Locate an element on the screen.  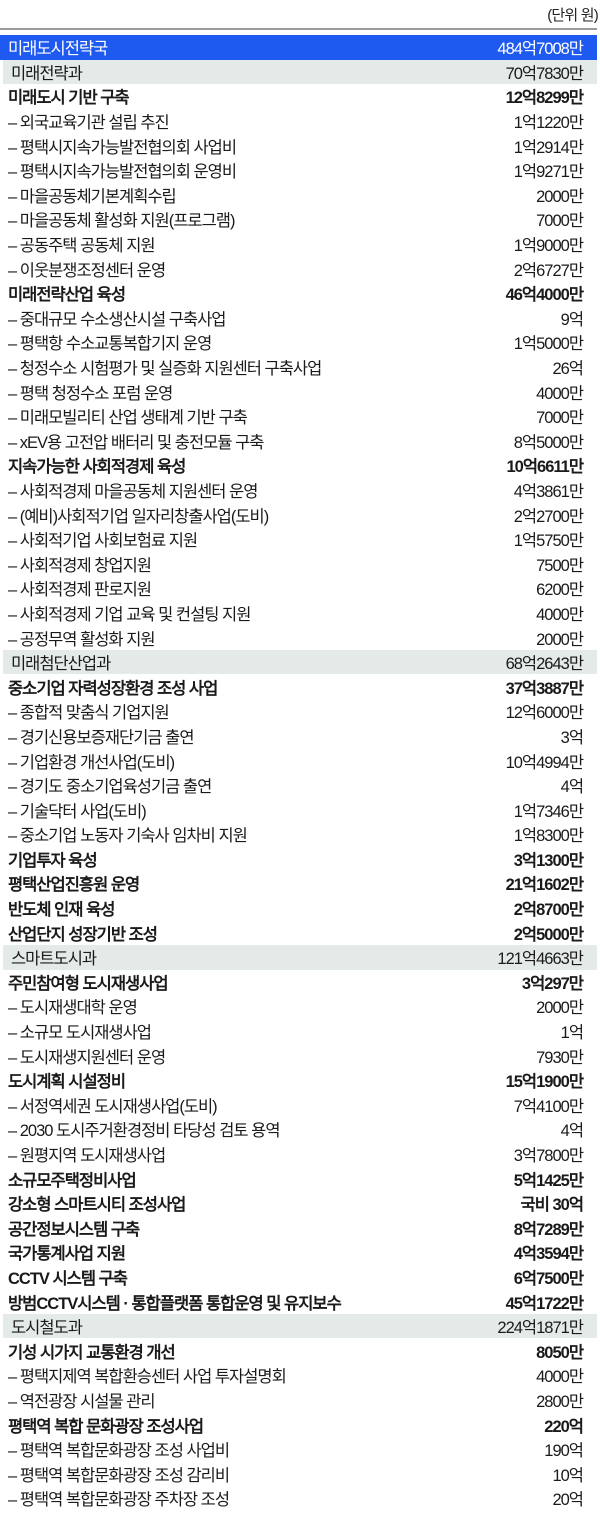
row-label: – 평택시지속가능발전협의회 사업비 is located at coordinates (122, 147).